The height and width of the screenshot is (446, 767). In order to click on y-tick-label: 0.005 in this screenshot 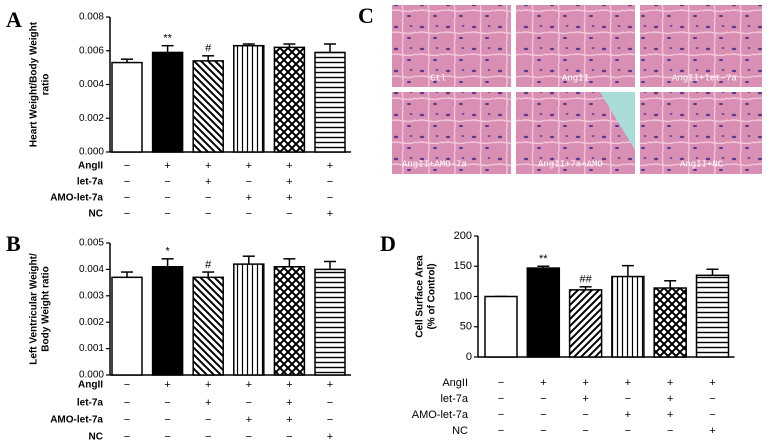, I will do `click(91, 243)`.